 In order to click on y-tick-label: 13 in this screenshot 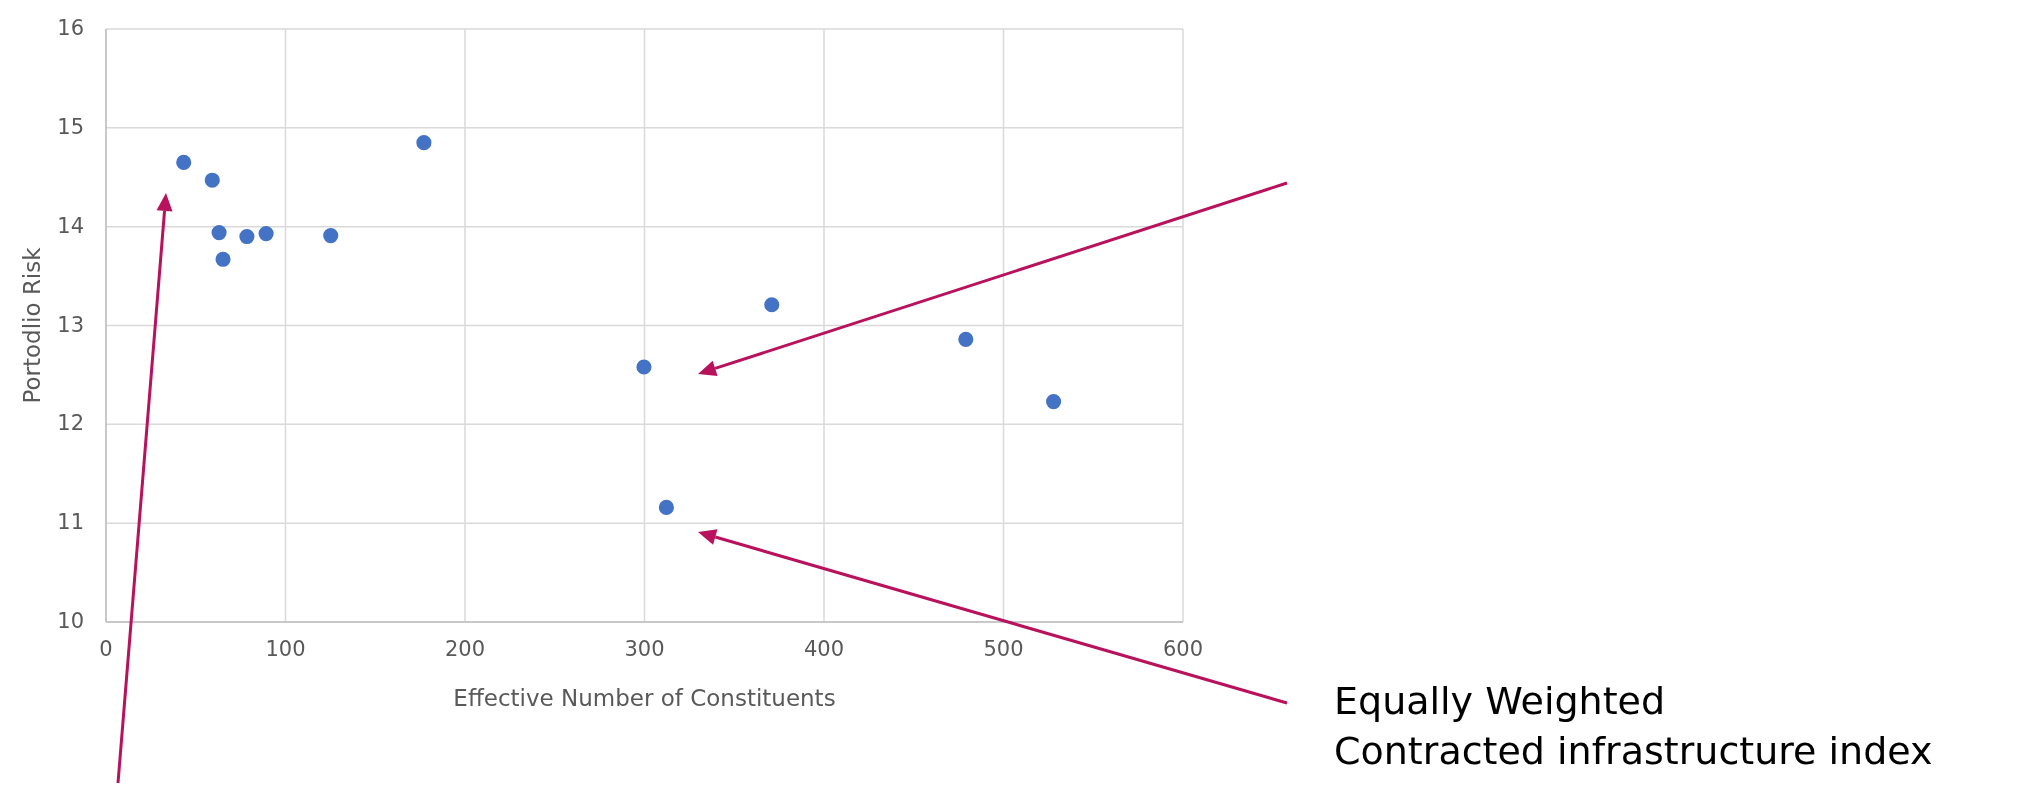, I will do `click(70, 324)`.